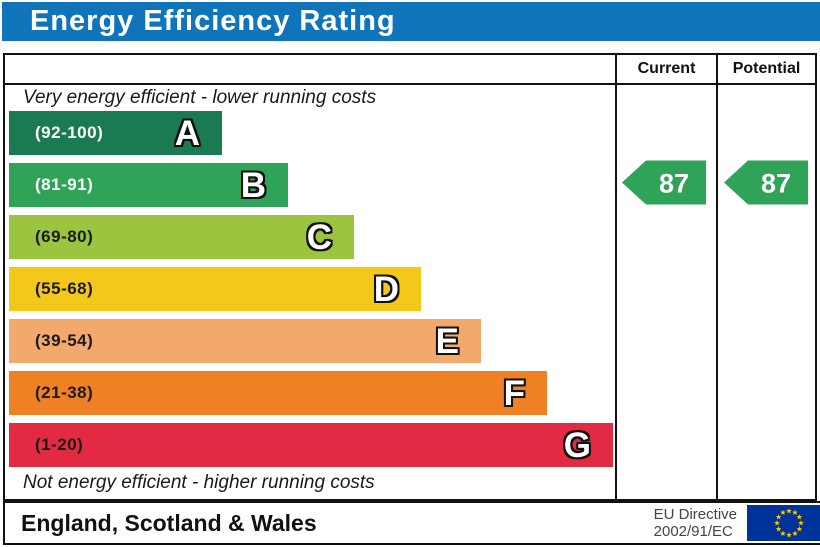 Image resolution: width=820 pixels, height=547 pixels. Describe the element at coordinates (411, 21) in the screenshot. I see `title-bar: Energy Efficiency Rating` at that location.